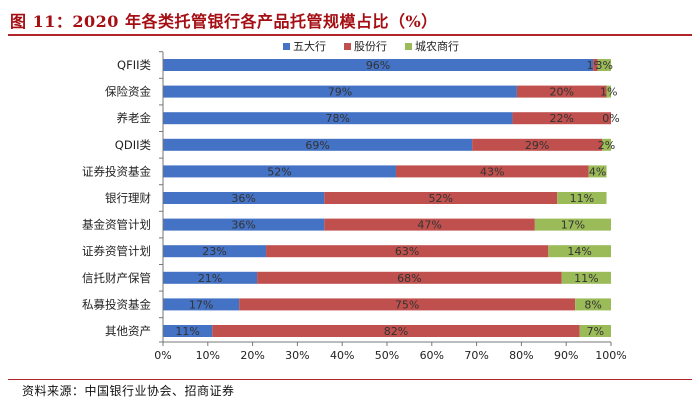 Image resolution: width=700 pixels, height=405 pixels. I want to click on data-label-0-9: 17%, so click(201, 304).